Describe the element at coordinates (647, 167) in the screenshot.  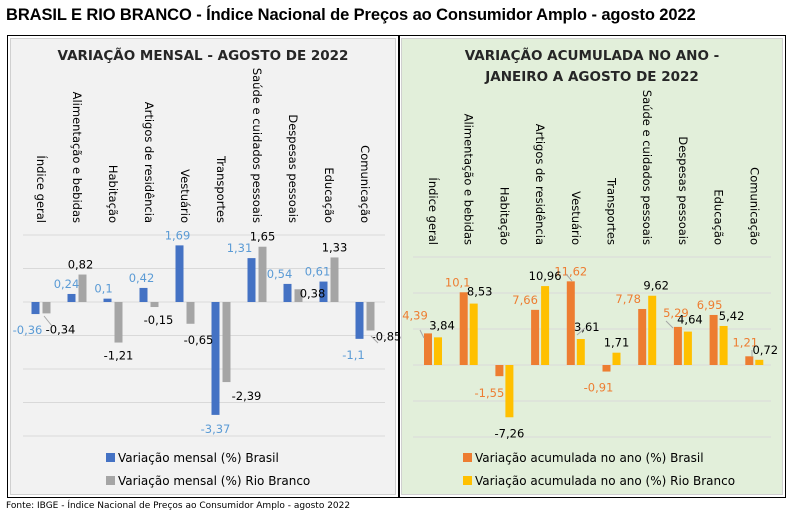
I see `accumulated-category-label: Saúde e cuidados pessoais` at that location.